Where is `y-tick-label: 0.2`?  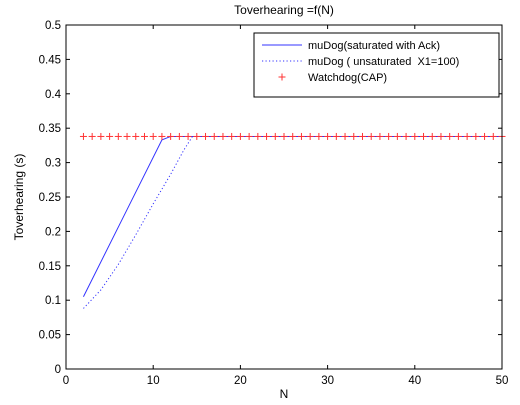
y-tick-label: 0.2 is located at coordinates (53, 232).